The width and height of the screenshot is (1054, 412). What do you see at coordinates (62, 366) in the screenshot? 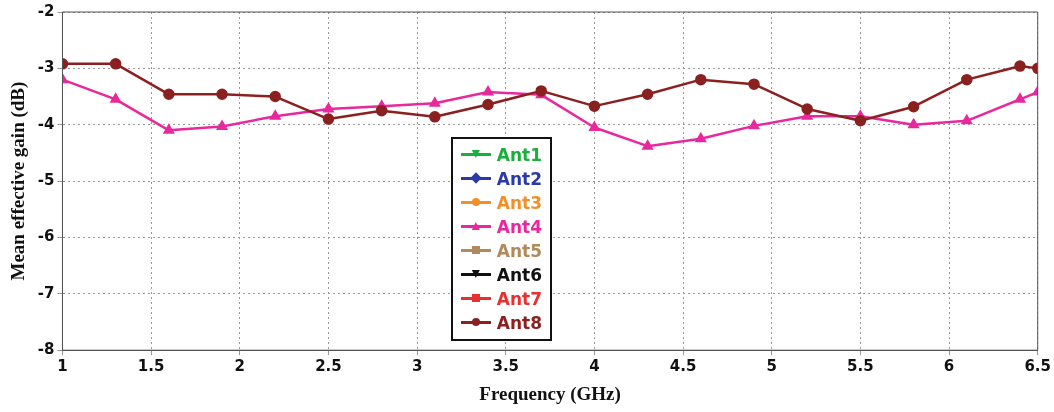
I see `x-tick-label: 1` at bounding box center [62, 366].